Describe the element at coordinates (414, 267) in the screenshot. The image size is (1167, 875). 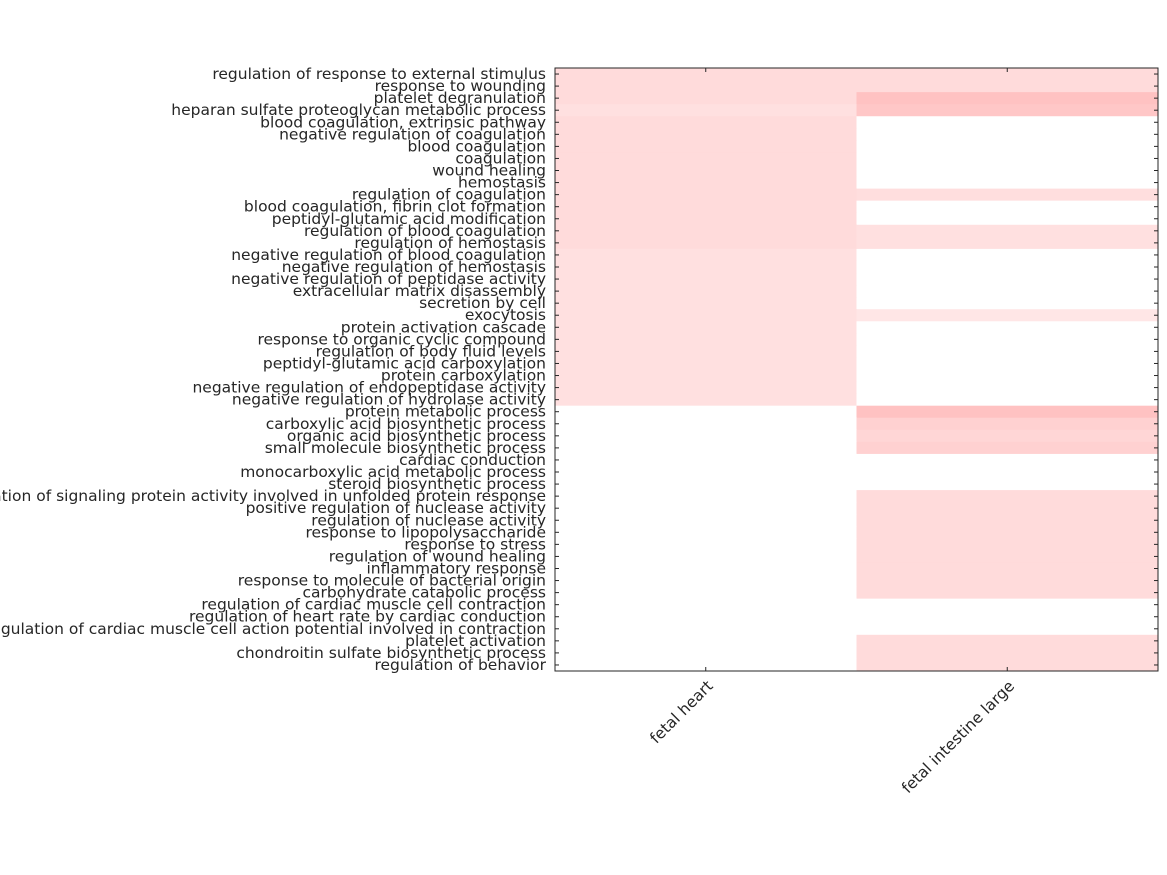
I see `row-label: negative regulation of hemostasis` at that location.